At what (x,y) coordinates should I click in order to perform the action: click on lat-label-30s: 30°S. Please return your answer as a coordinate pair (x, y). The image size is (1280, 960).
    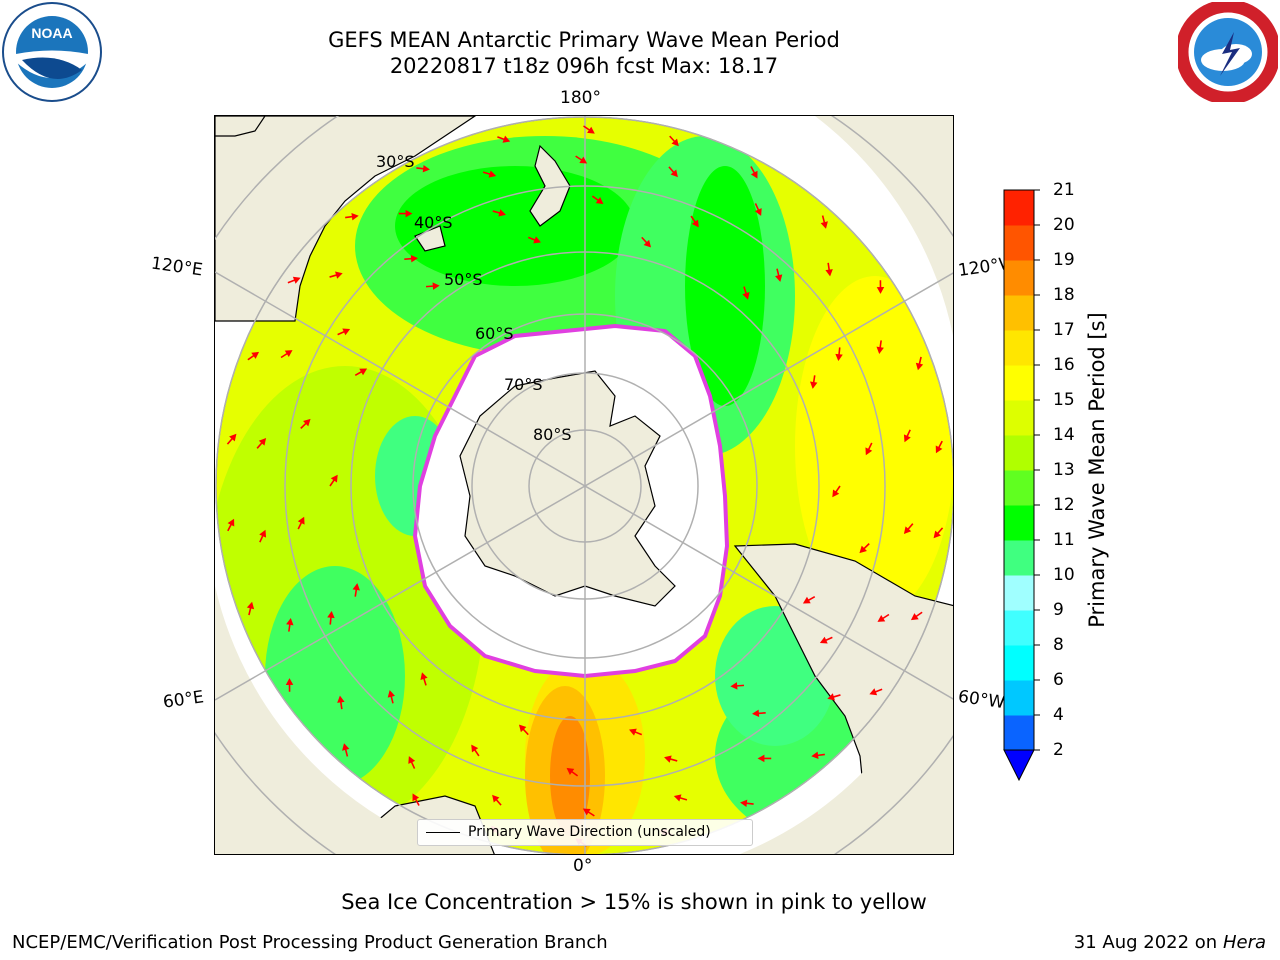
    Looking at the image, I should click on (395, 161).